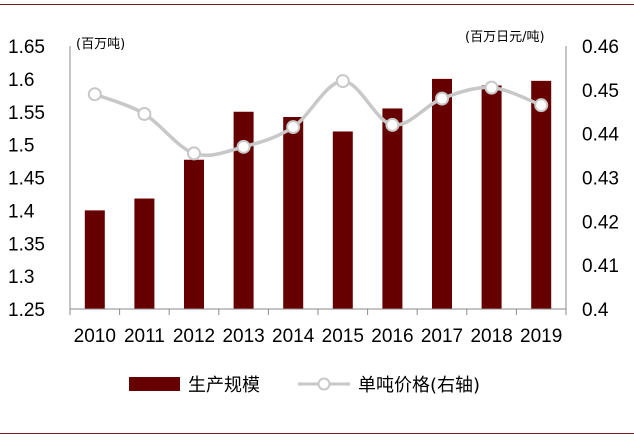 The width and height of the screenshot is (634, 441). I want to click on right-tick-label: 0.46, so click(600, 47).